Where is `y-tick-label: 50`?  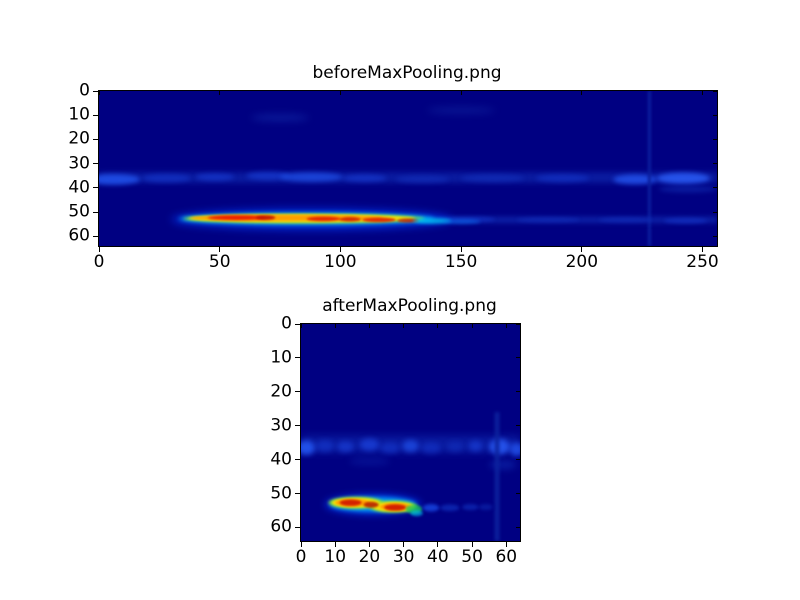
y-tick-label: 50 is located at coordinates (79, 211).